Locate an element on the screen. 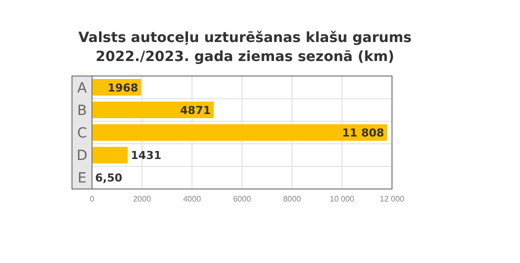 This screenshot has height=263, width=520. y-tick-label: E is located at coordinates (82, 178).